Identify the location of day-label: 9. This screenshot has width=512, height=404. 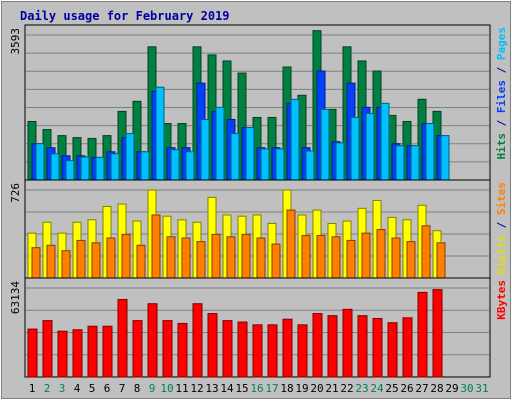
(152, 388).